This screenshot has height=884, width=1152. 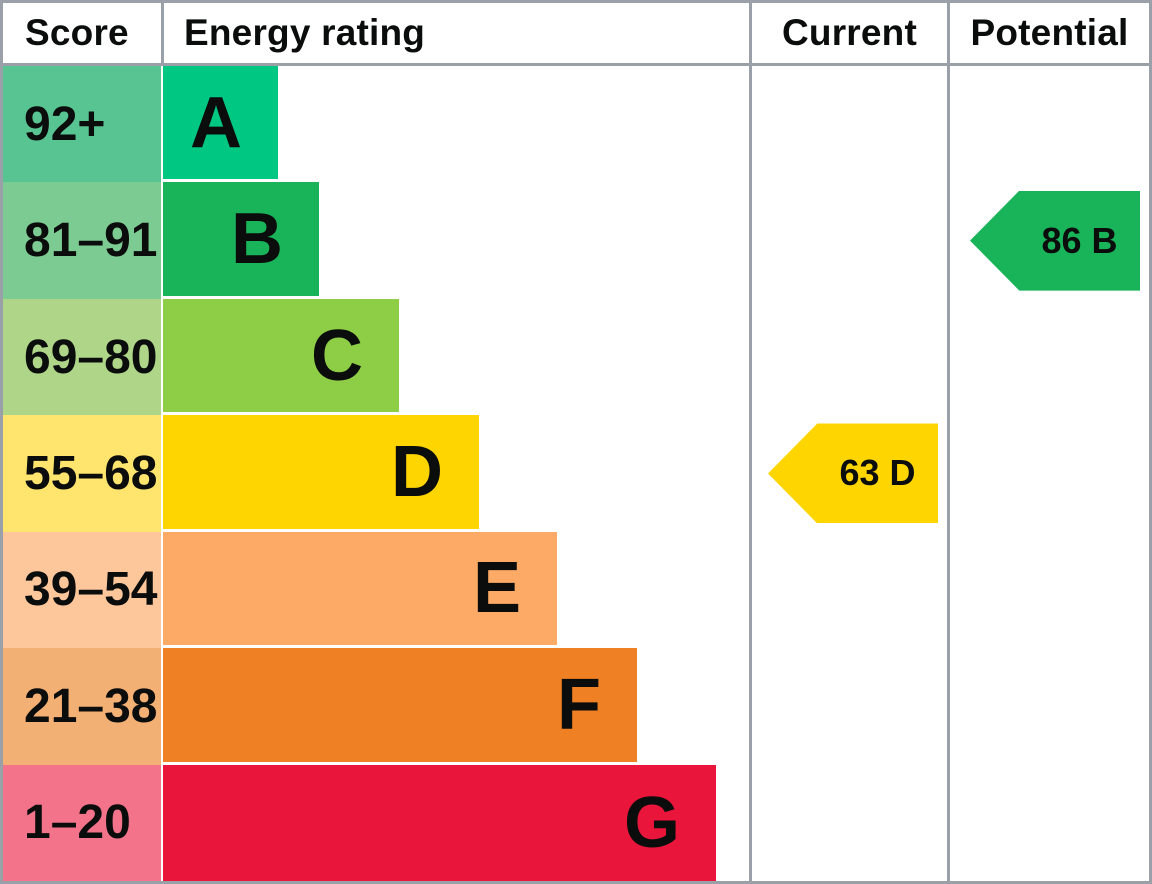 I want to click on band-row-c: 69–80 C, so click(x=376, y=357).